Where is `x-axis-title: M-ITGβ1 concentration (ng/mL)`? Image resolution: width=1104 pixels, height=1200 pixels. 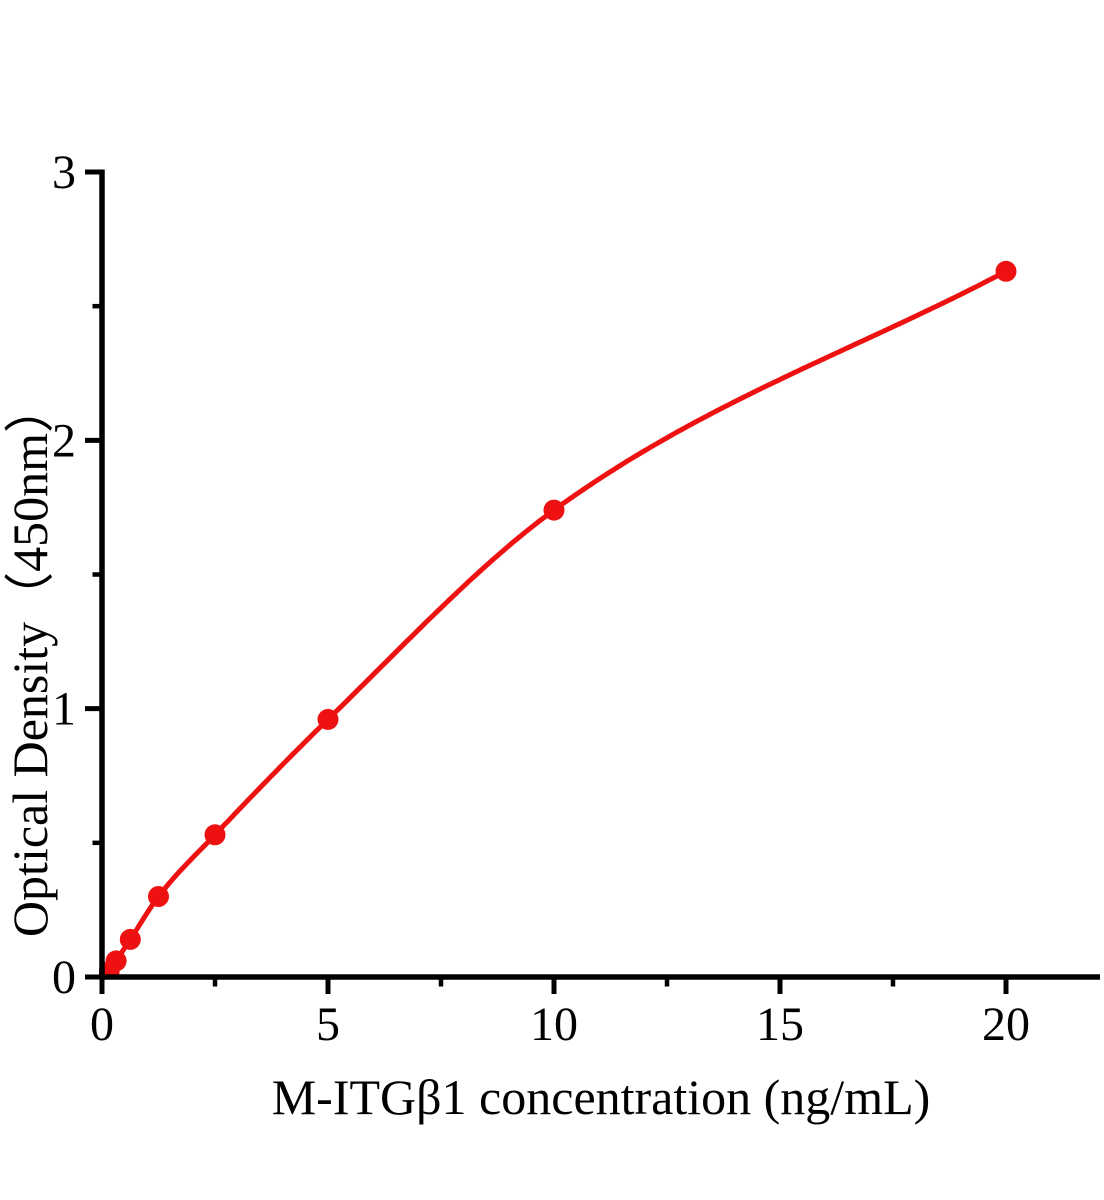 x-axis-title: M-ITGβ1 concentration (ng/mL) is located at coordinates (601, 1097).